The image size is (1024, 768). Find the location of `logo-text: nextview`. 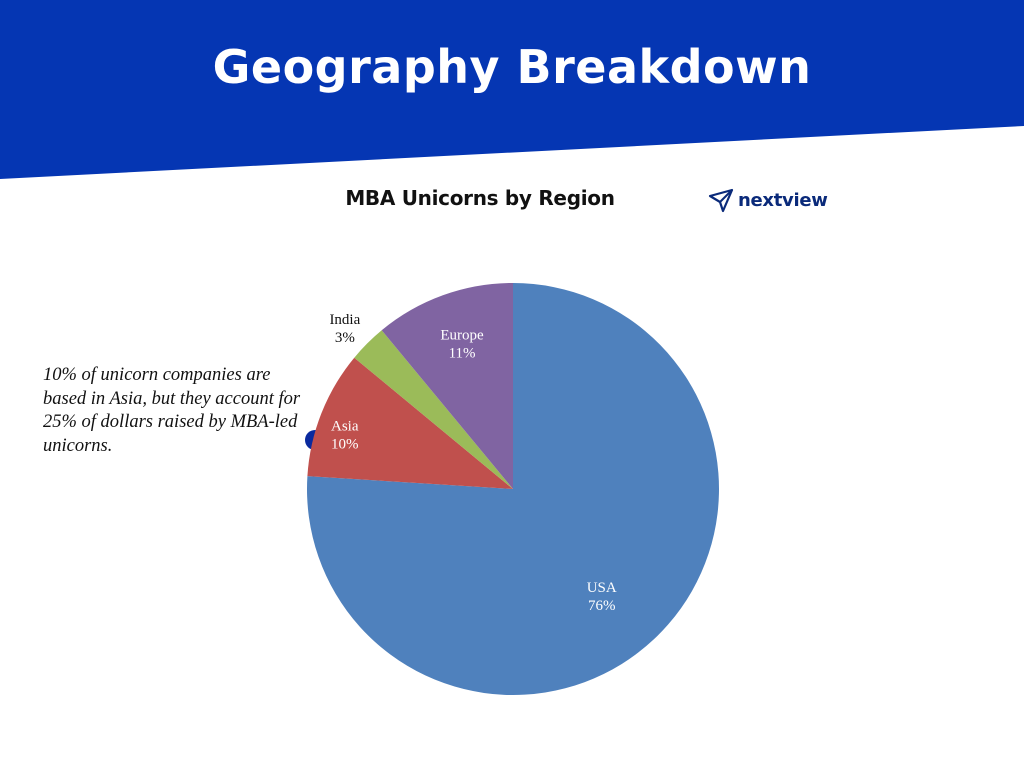

logo-text: nextview is located at coordinates (783, 200).